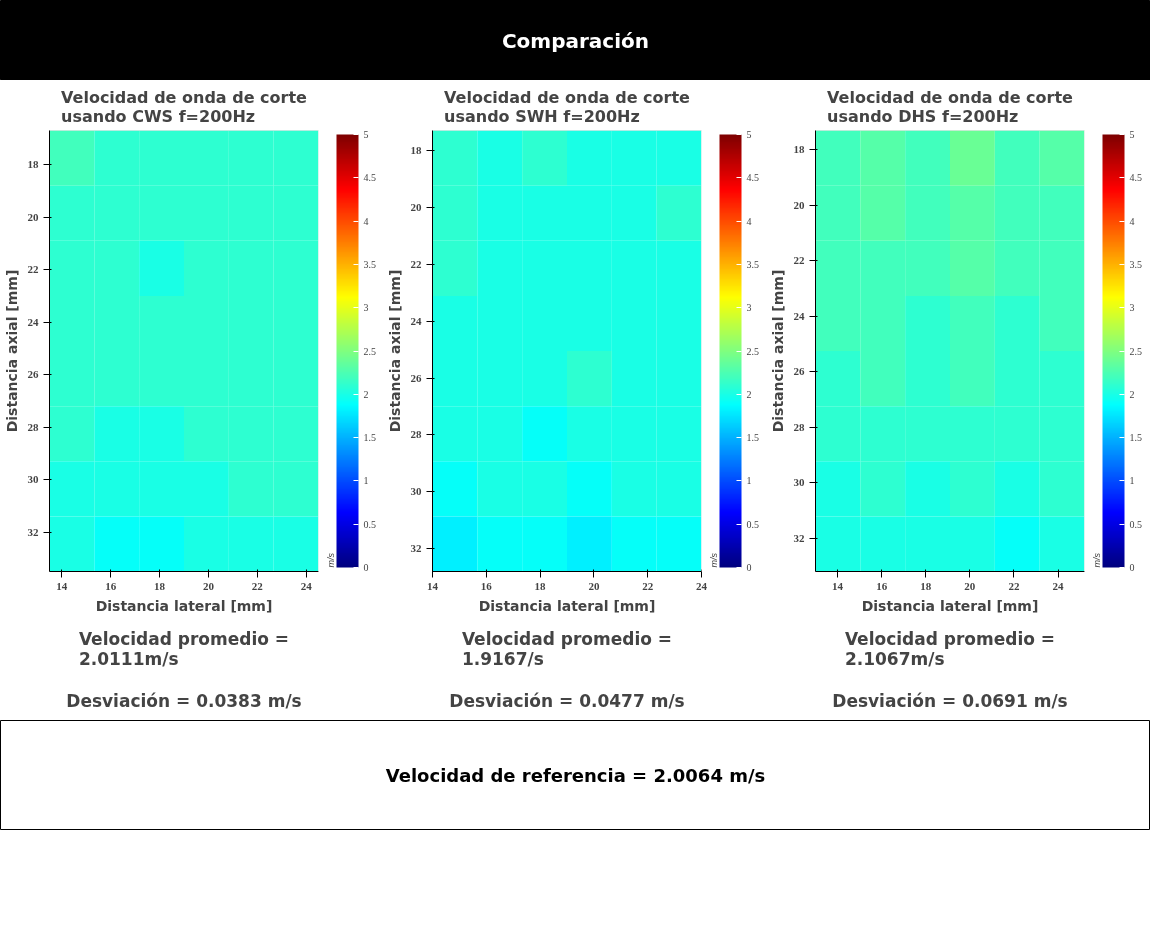 The width and height of the screenshot is (1155, 945). I want to click on text: Comparación, so click(575, 40).